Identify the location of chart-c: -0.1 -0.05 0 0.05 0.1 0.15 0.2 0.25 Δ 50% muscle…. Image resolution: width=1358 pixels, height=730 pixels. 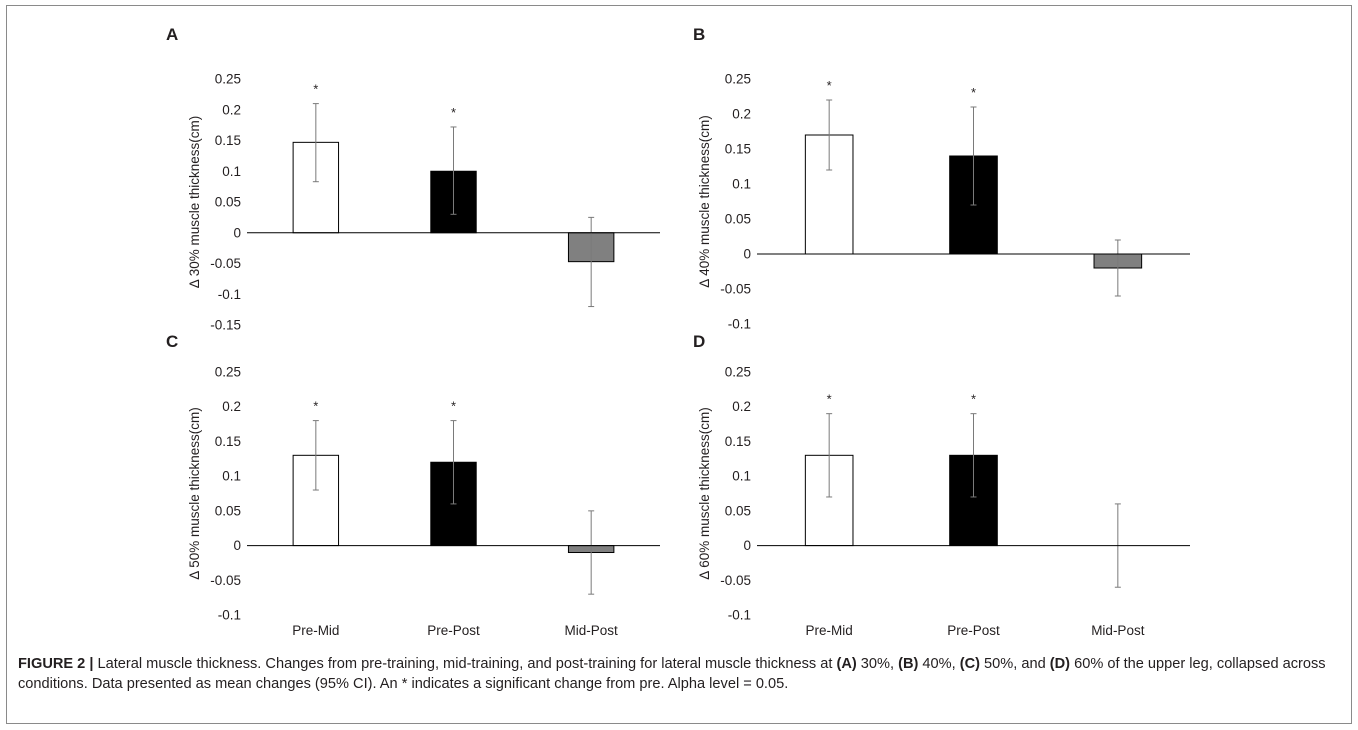
(423, 501).